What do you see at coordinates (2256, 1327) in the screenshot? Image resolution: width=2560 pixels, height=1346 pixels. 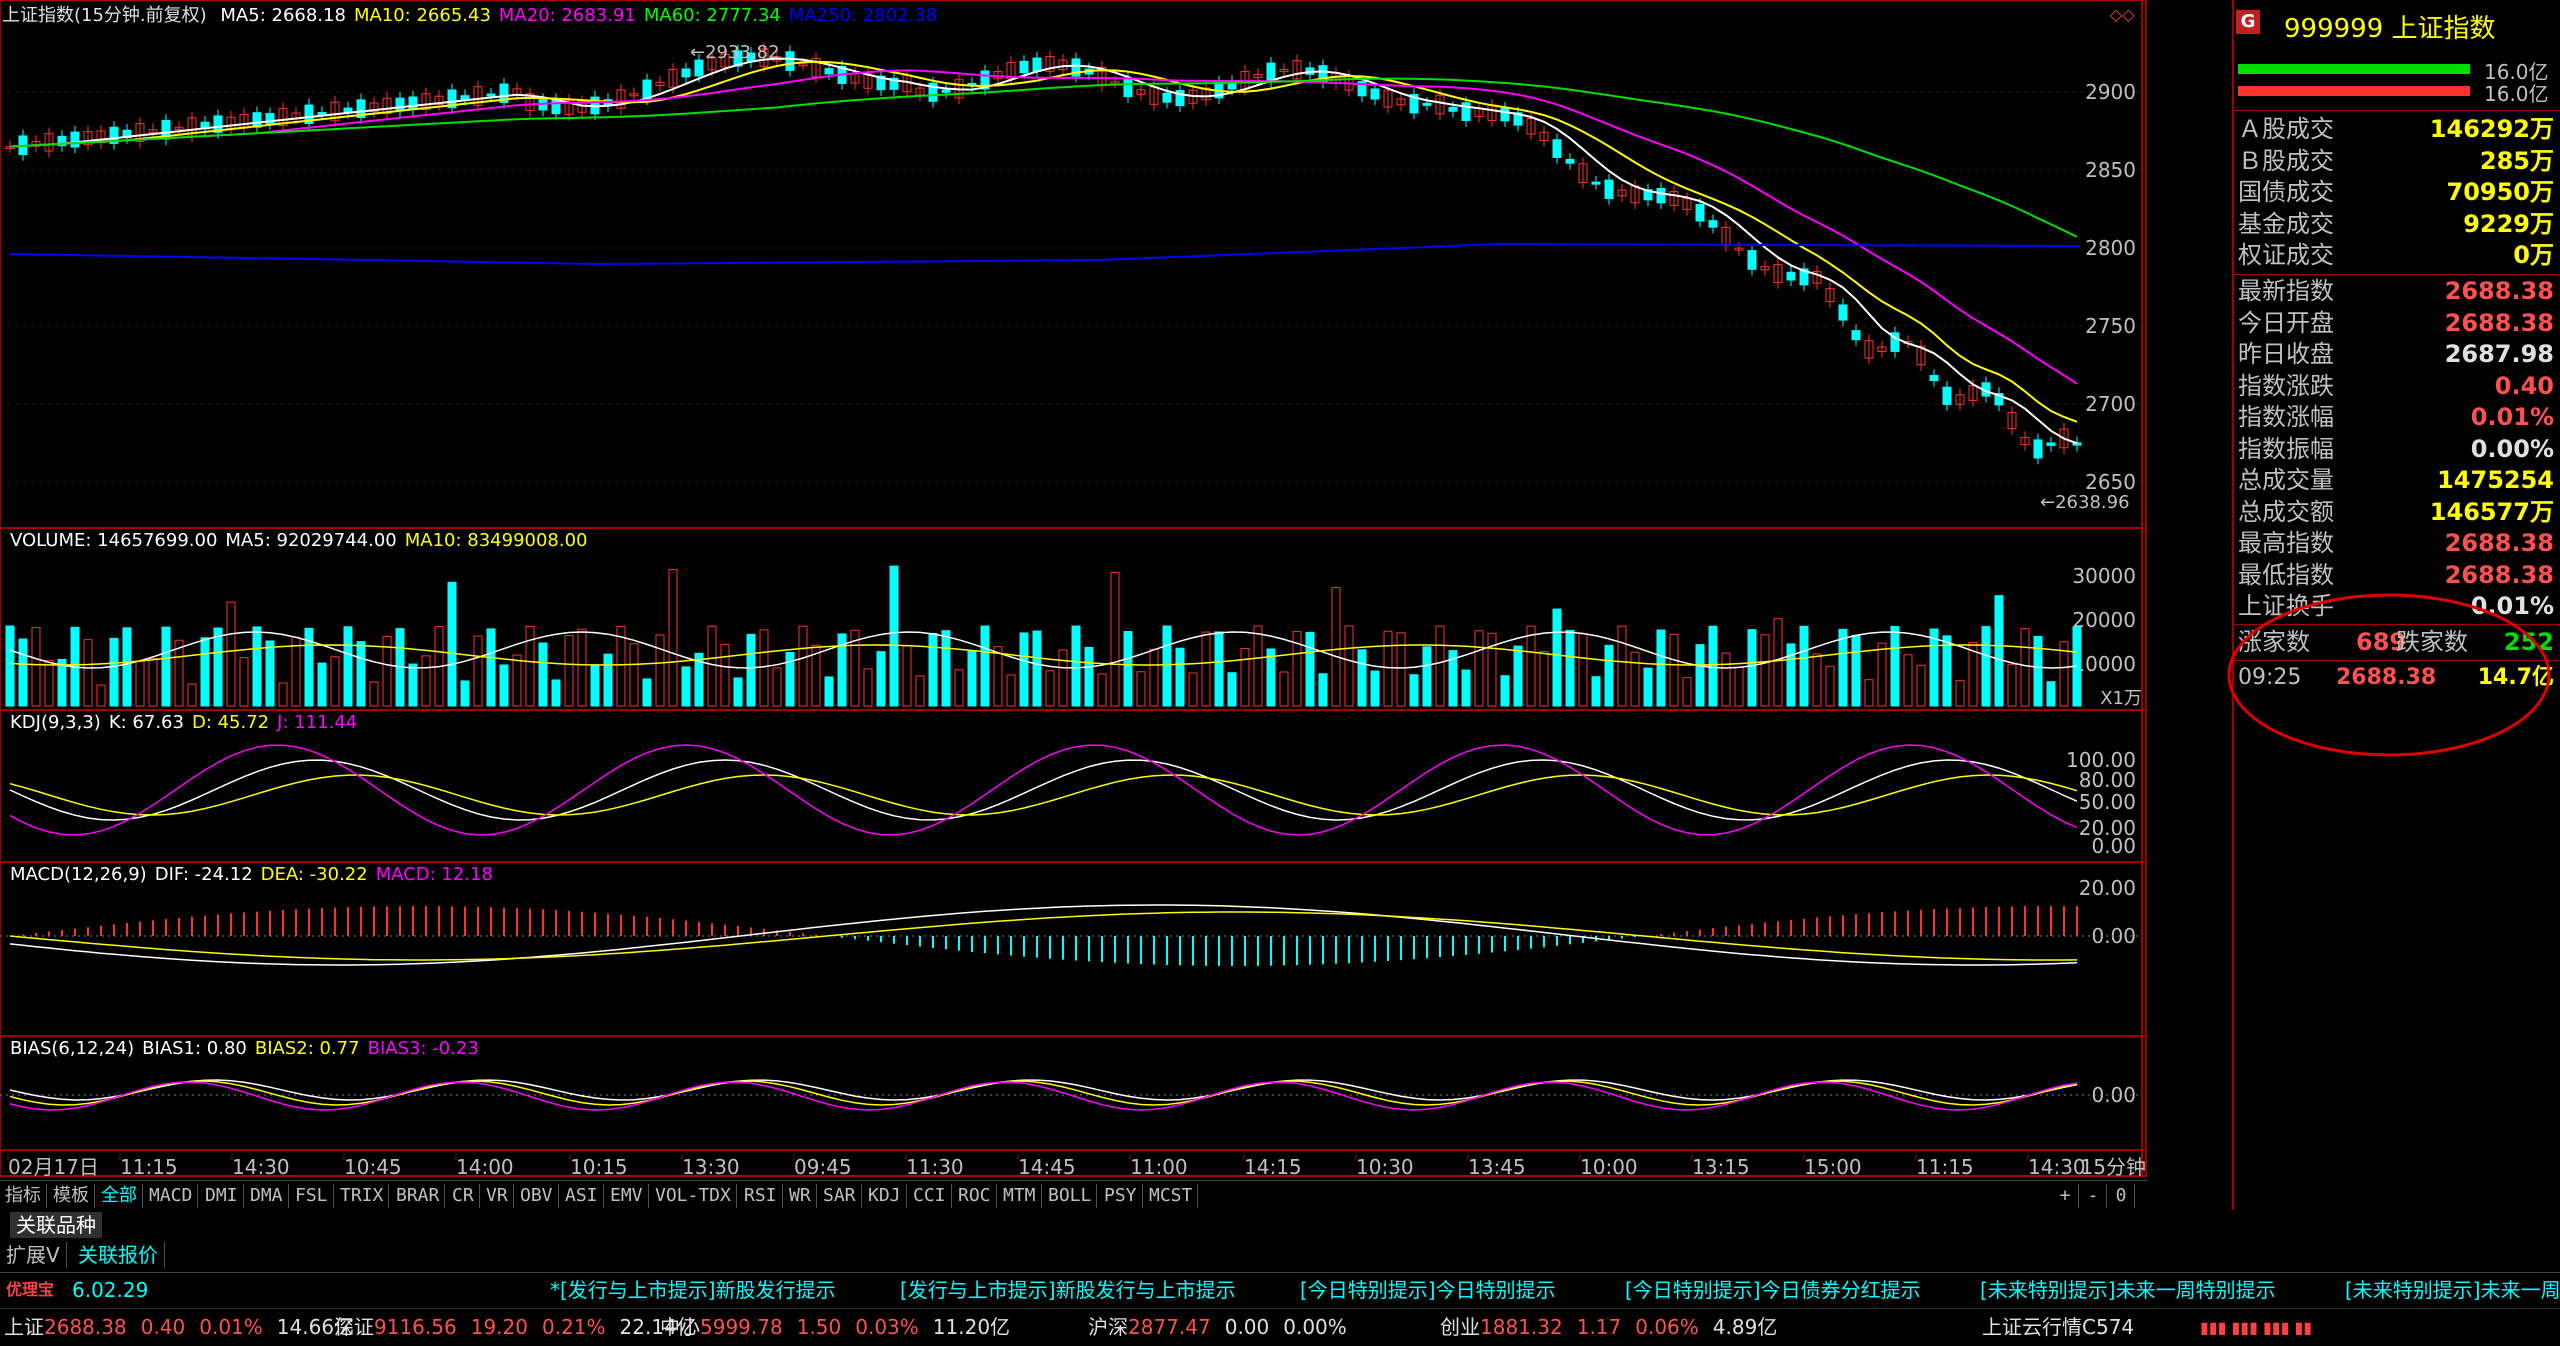 I see `status-icons: ▮▮▮ ▮▮▮ ▮▮▮ ▮▮` at bounding box center [2256, 1327].